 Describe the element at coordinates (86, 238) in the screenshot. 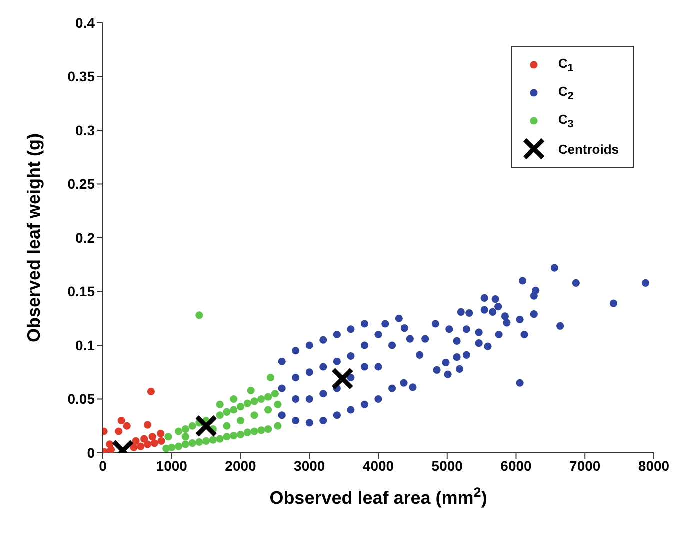

I see `y-tick-label: 0.2` at that location.